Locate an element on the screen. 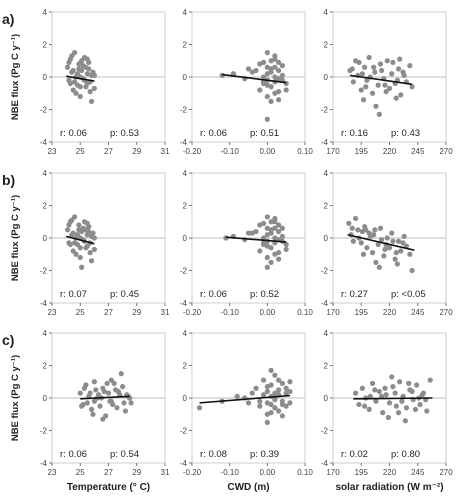  p-value-label: p: 0.43 is located at coordinates (405, 133).